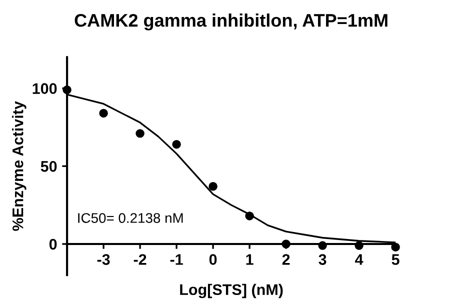 The image size is (450, 304). What do you see at coordinates (359, 259) in the screenshot?
I see `x-tick-label: 4` at bounding box center [359, 259].